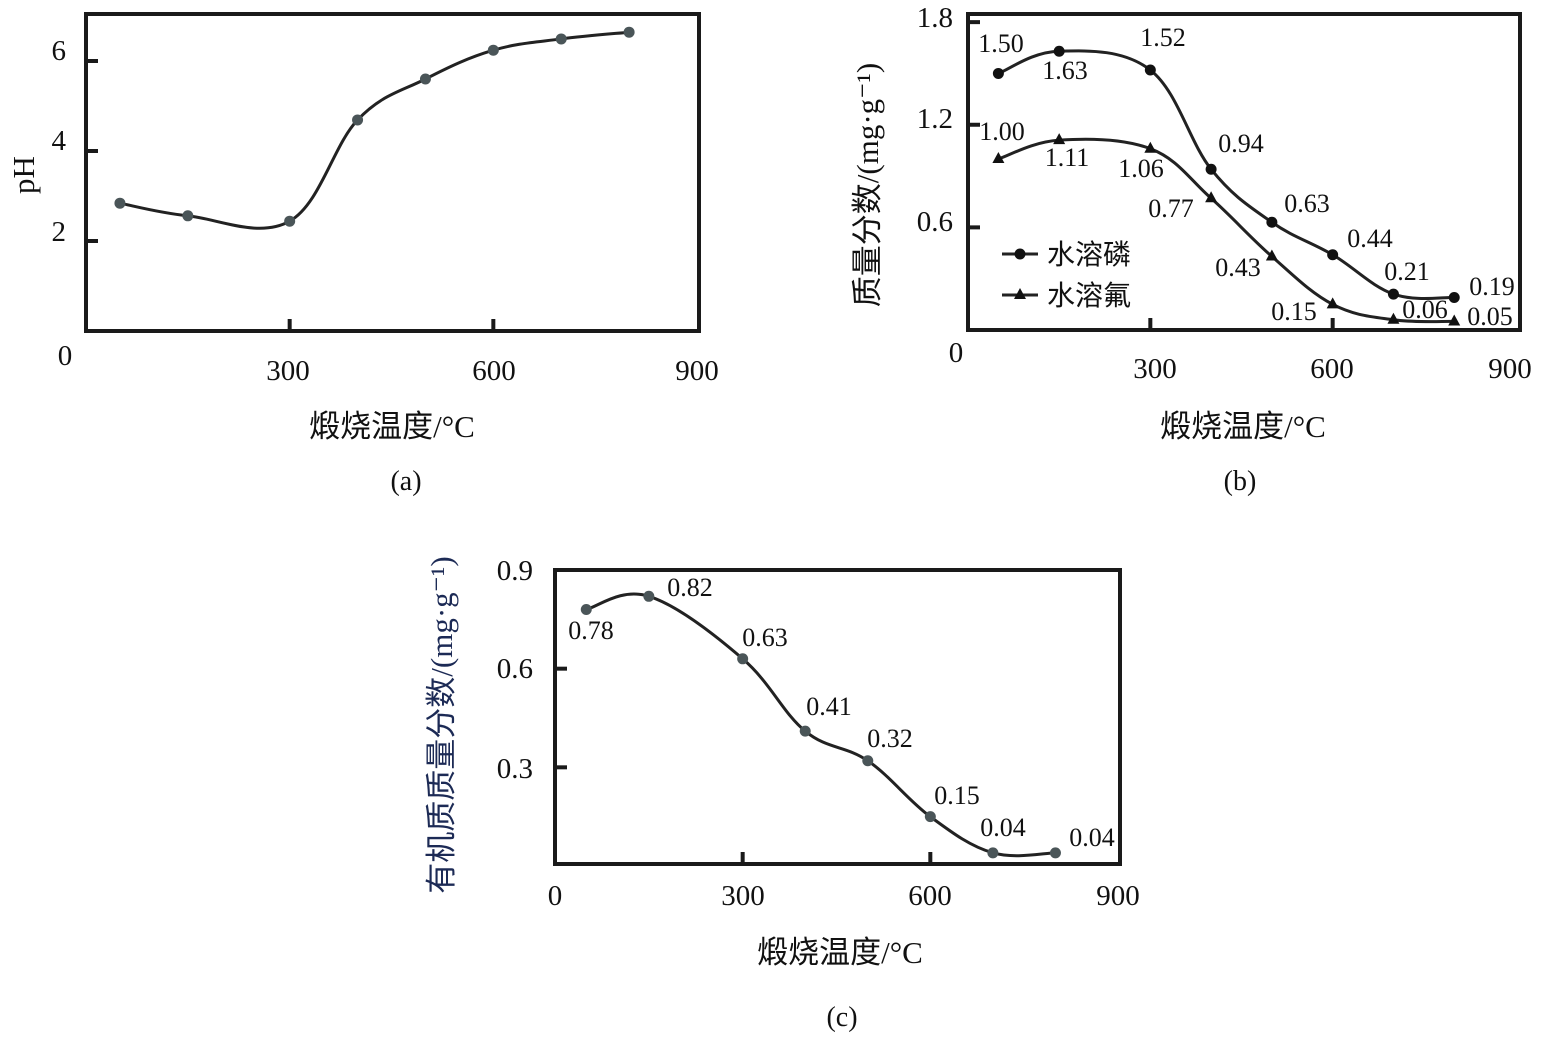  I want to click on y-tick-label: 6, so click(59, 51).